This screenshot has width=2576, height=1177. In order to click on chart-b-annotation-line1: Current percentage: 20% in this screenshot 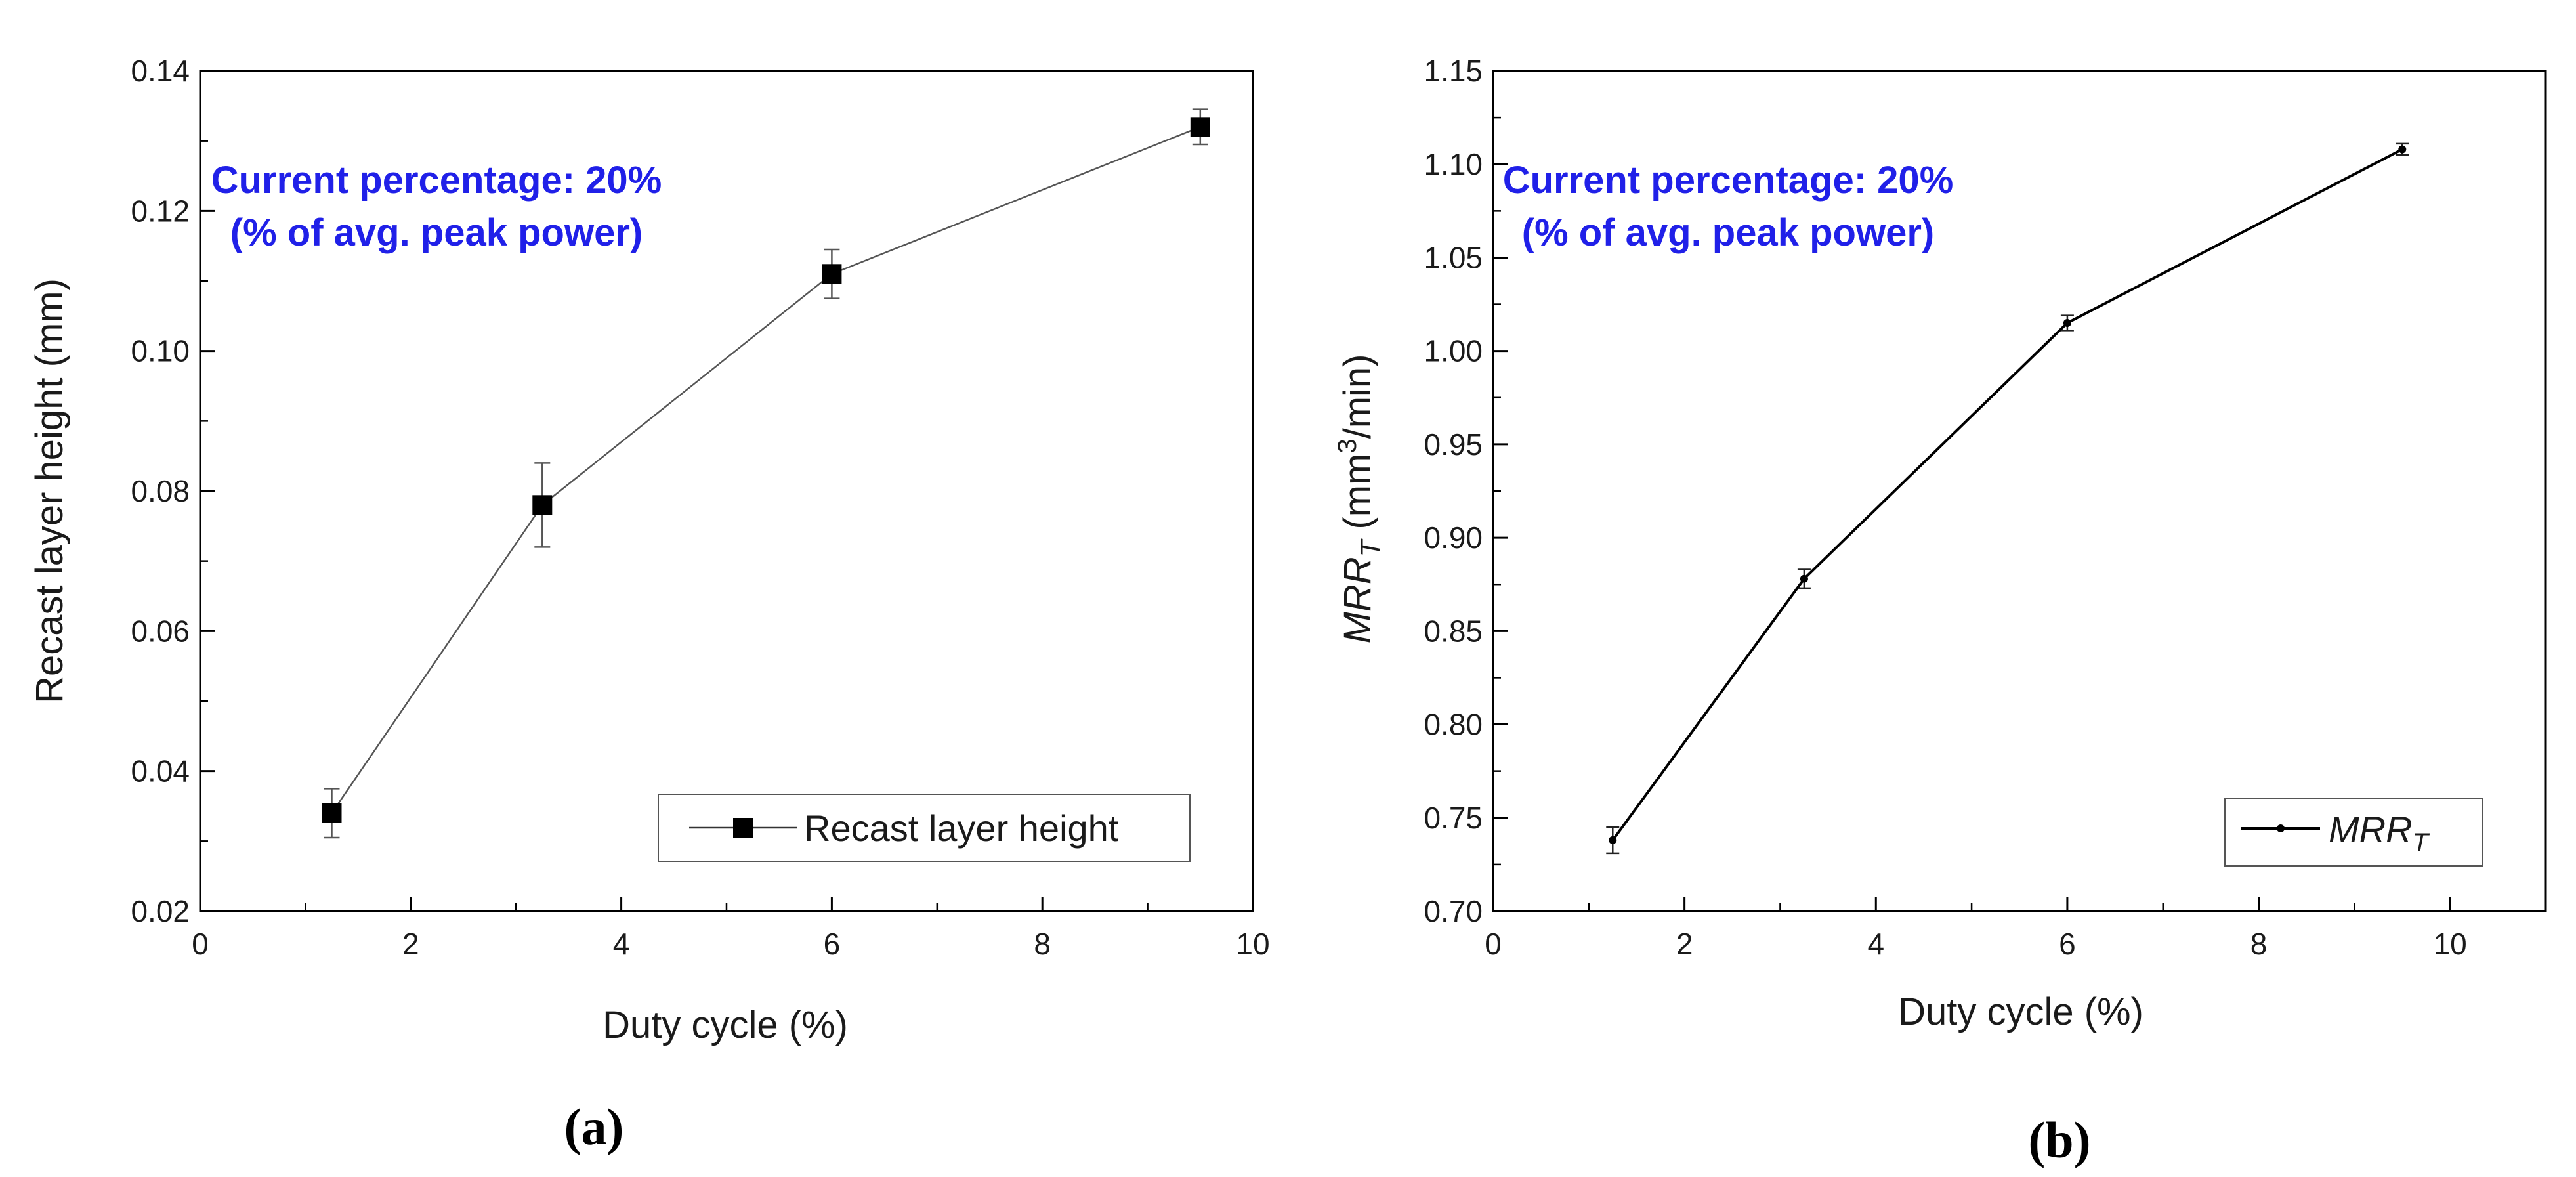, I will do `click(1728, 180)`.